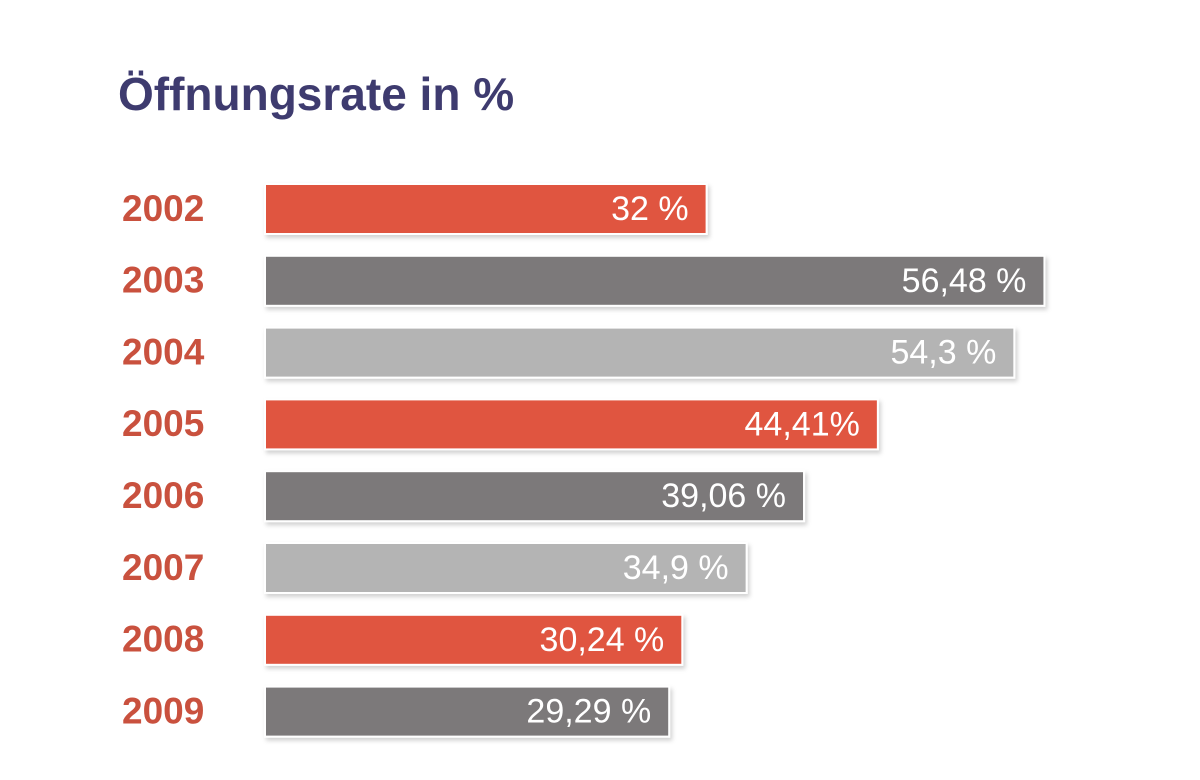 Image resolution: width=1200 pixels, height=780 pixels. Describe the element at coordinates (964, 281) in the screenshot. I see `value-label: 56,48 %` at that location.